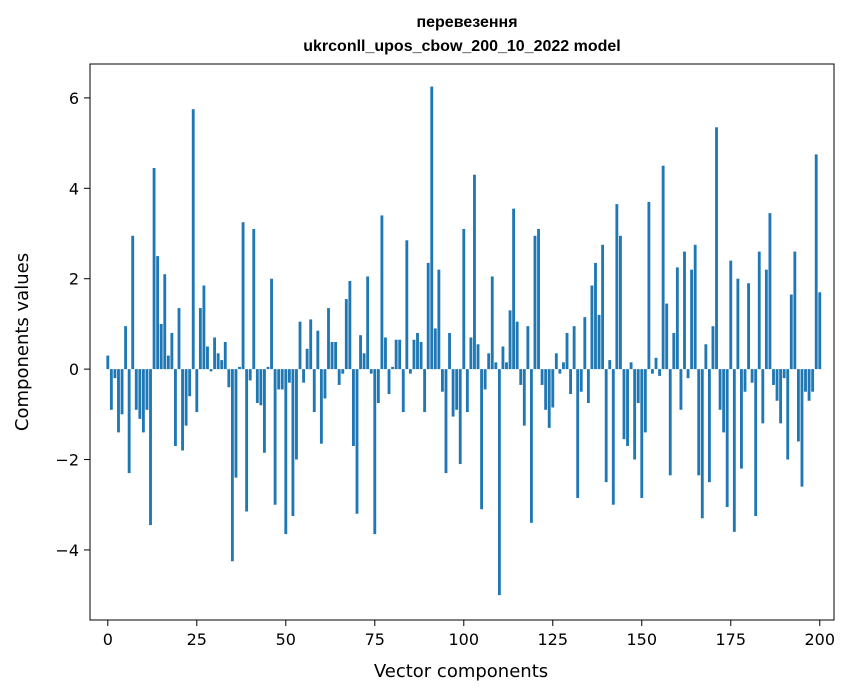  What do you see at coordinates (74, 98) in the screenshot?
I see `y-tick-label: 6` at bounding box center [74, 98].